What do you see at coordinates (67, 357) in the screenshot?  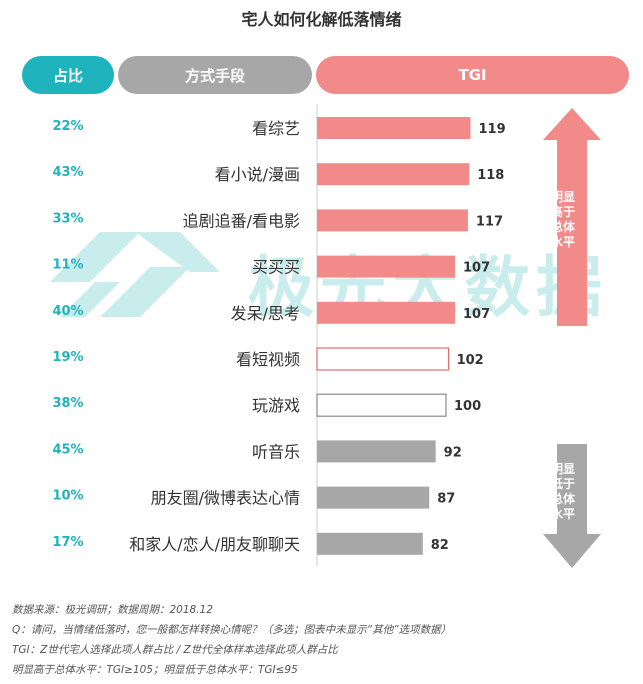 I see `share-label: 19%` at bounding box center [67, 357].